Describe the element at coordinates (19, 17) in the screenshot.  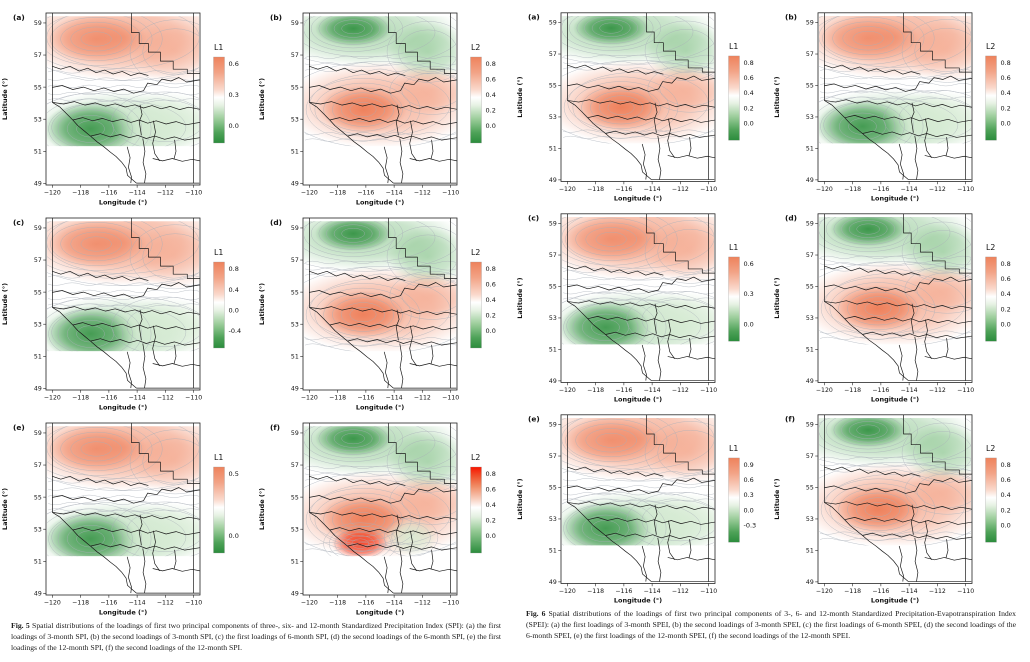
I see `panel-label: (a)` at that location.